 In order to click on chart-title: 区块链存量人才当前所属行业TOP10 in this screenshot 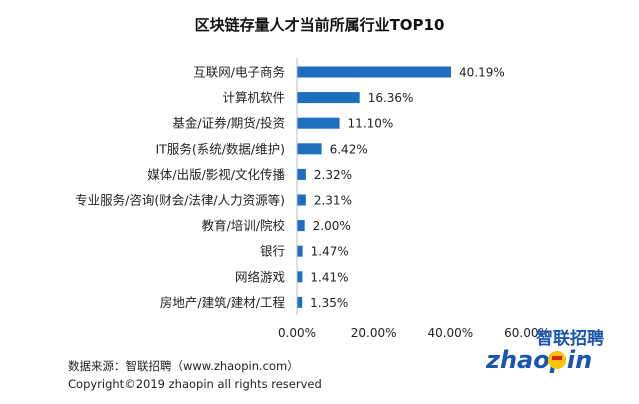, I will do `click(319, 25)`.